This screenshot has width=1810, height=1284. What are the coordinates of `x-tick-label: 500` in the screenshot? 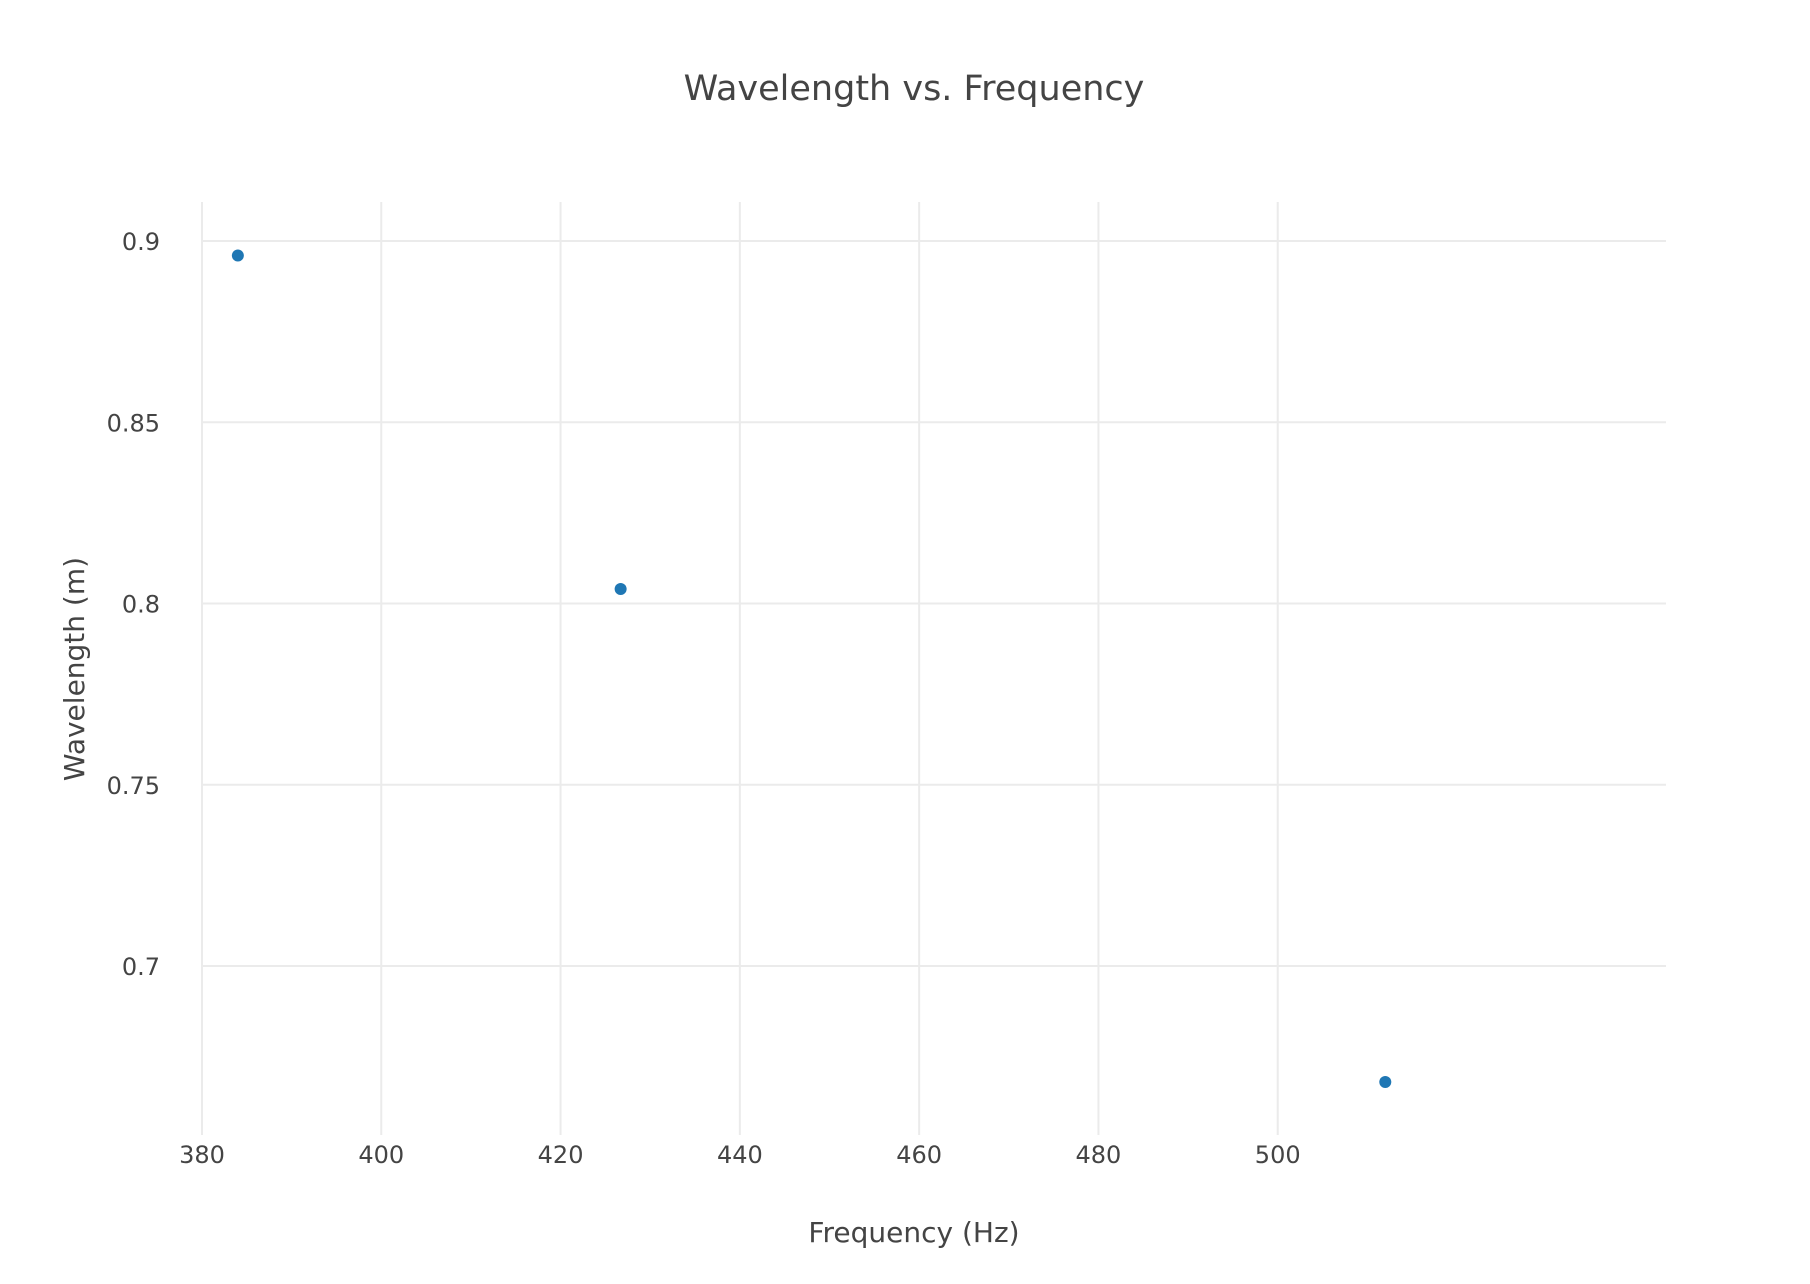 It's located at (1278, 1155).